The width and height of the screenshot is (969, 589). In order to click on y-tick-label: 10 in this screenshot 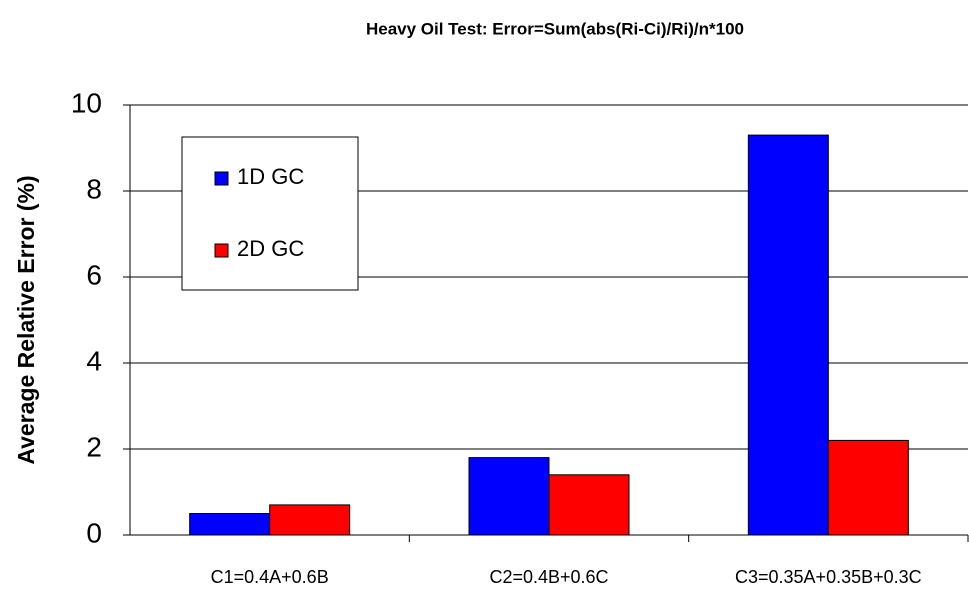, I will do `click(86, 102)`.